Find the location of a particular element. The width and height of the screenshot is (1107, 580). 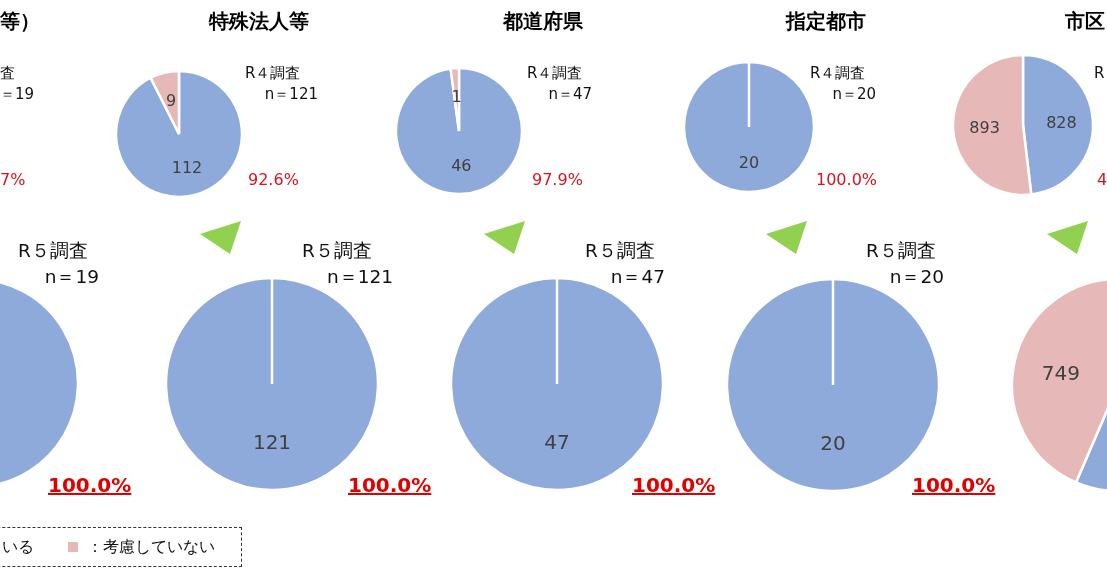

slice-label: いる is located at coordinates (18, 547).